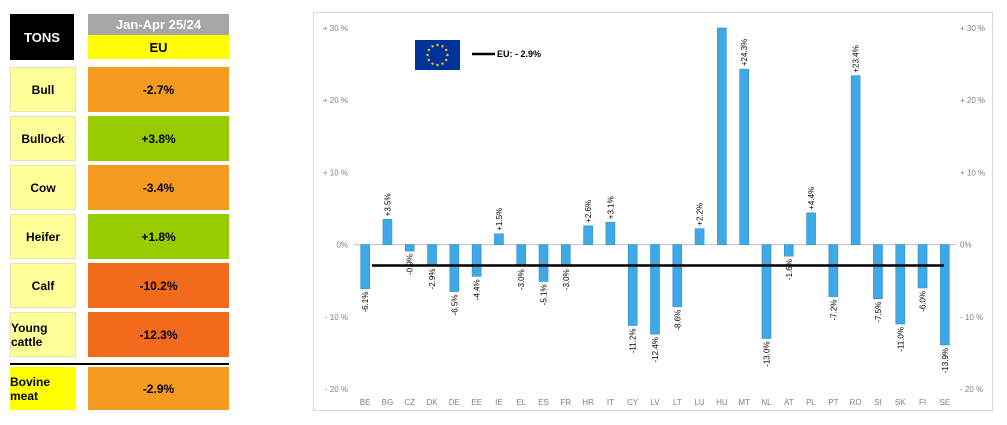 The height and width of the screenshot is (425, 1007). What do you see at coordinates (365, 302) in the screenshot?
I see `data-label-be: -6.1%` at bounding box center [365, 302].